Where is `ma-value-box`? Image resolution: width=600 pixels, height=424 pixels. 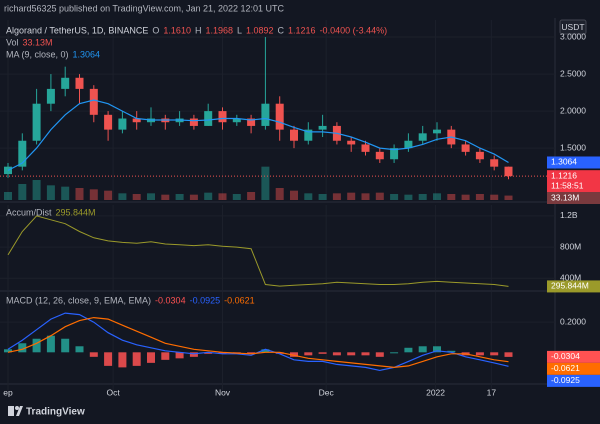
ma-value-box is located at coordinates (573, 162).